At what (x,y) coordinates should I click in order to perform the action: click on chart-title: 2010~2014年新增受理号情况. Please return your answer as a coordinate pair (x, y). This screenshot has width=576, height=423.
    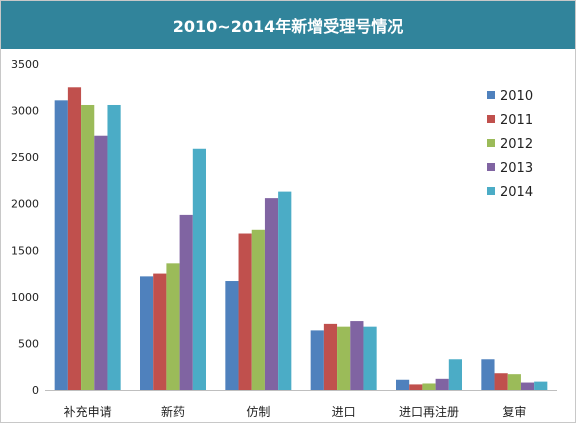
    Looking at the image, I should click on (288, 25).